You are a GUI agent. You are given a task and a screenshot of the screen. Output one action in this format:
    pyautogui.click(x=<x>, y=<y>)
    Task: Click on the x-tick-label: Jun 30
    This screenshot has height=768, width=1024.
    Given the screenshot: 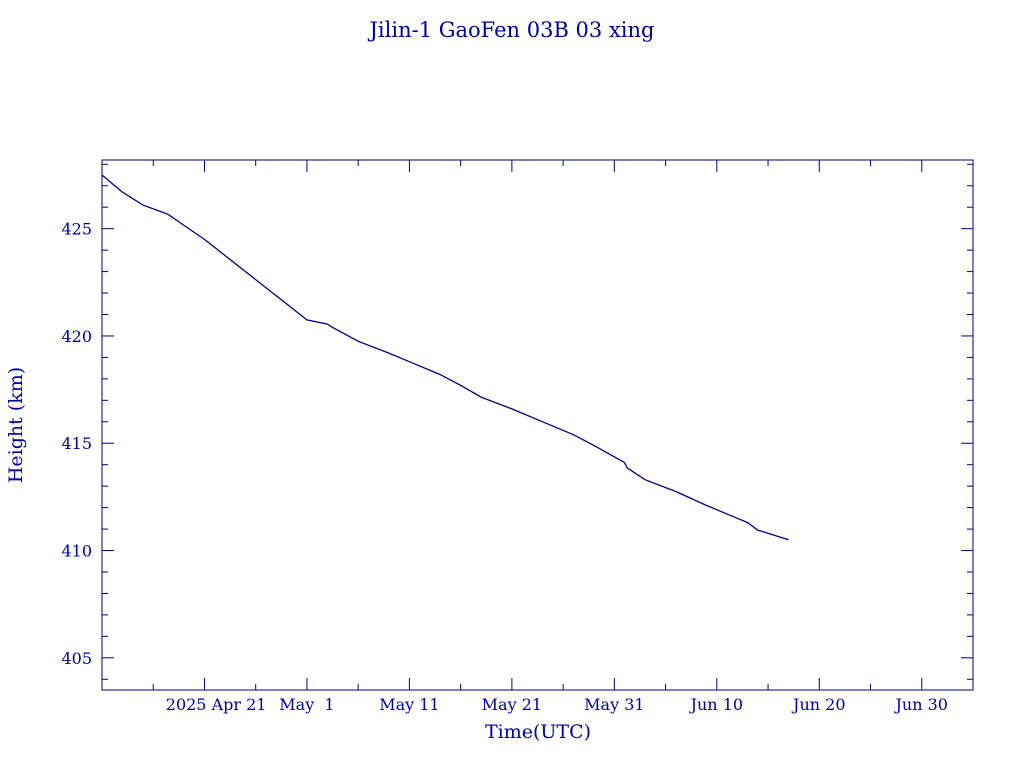 What is the action you would take?
    pyautogui.click(x=921, y=704)
    